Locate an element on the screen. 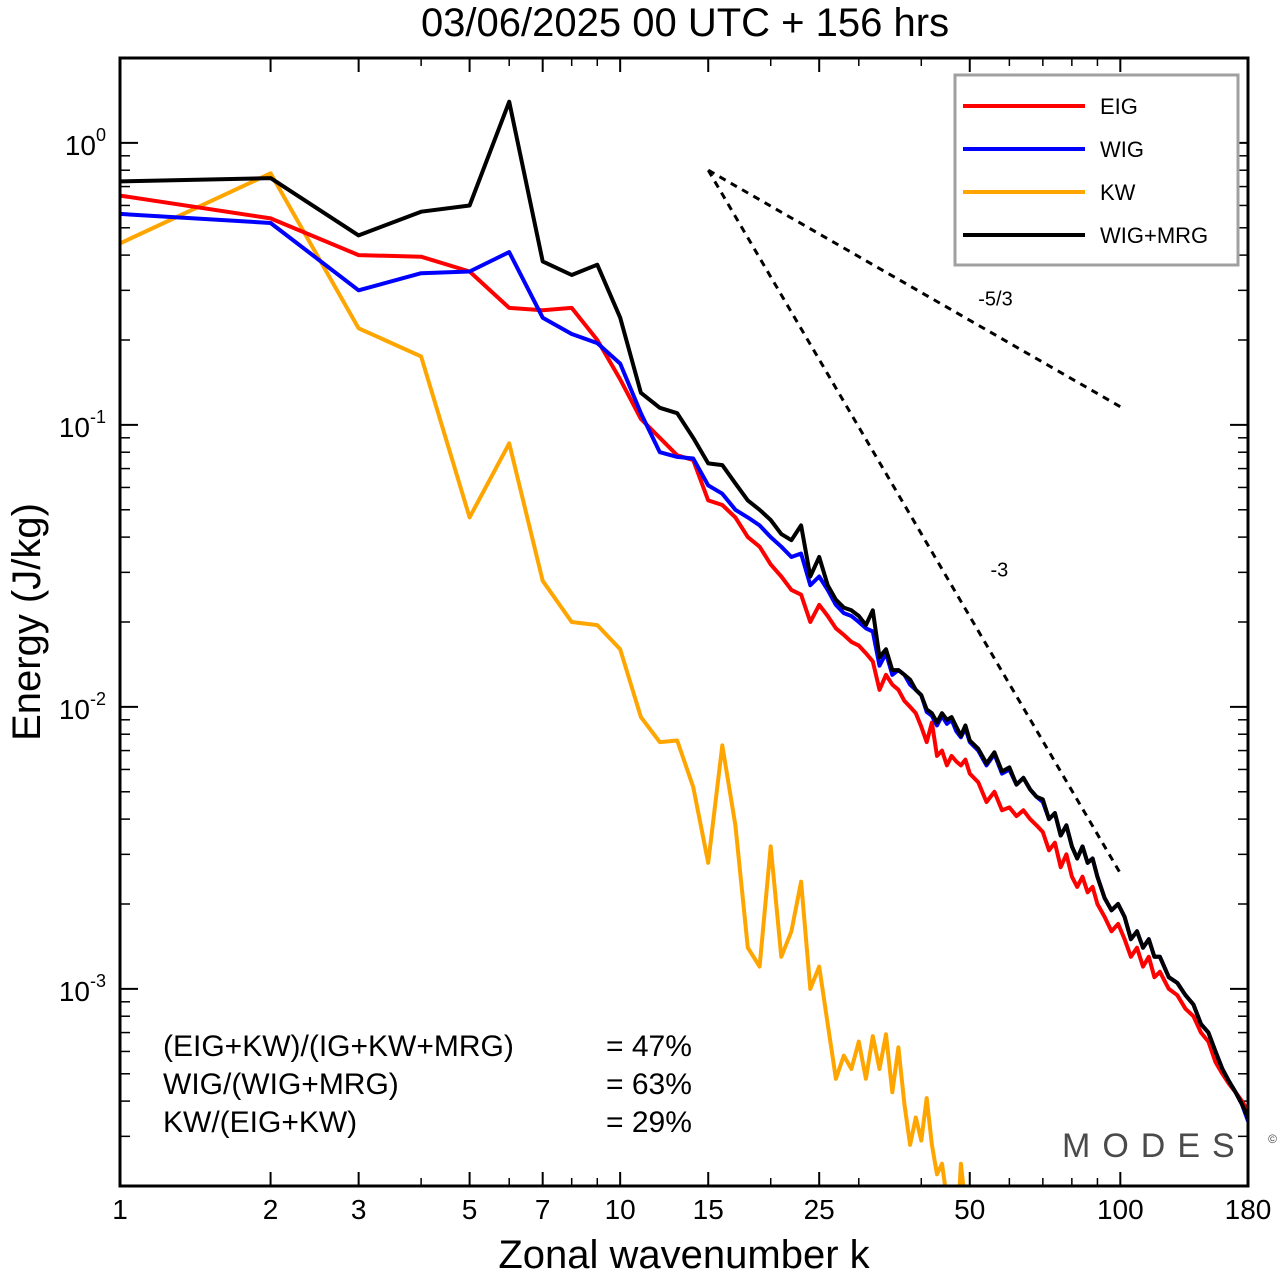 The image size is (1280, 1281). x-axis-title: Zonal wavenumber k is located at coordinates (684, 1255).